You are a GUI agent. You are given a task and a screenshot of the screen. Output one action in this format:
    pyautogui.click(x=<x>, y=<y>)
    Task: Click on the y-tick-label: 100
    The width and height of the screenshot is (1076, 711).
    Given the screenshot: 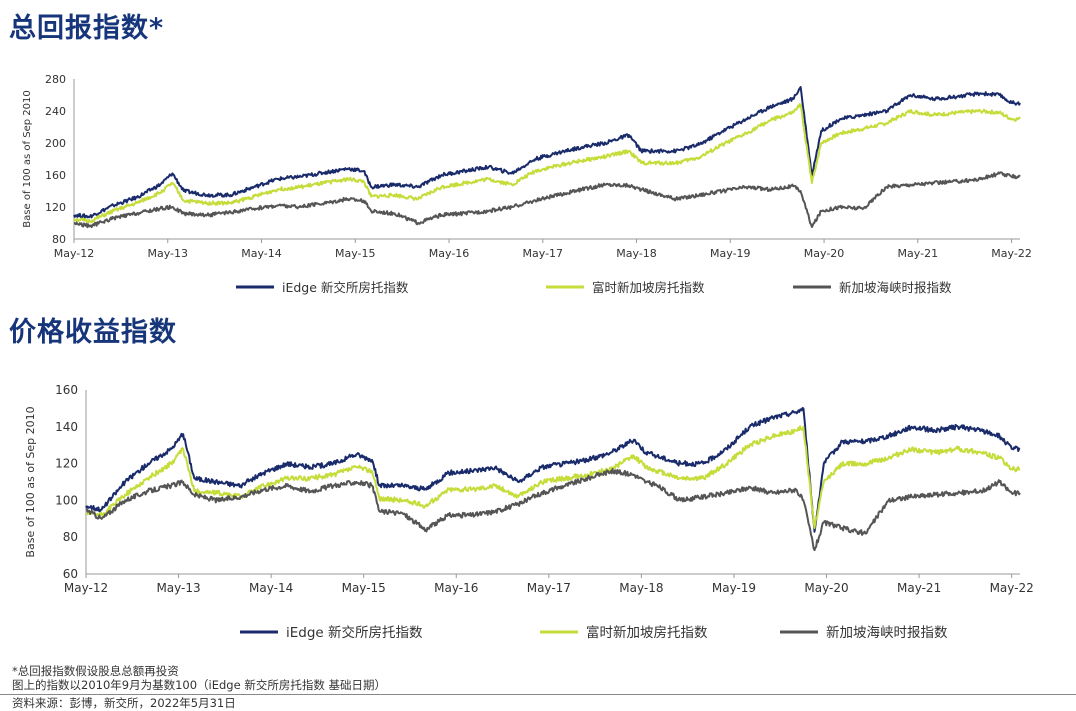 What is the action you would take?
    pyautogui.click(x=66, y=500)
    